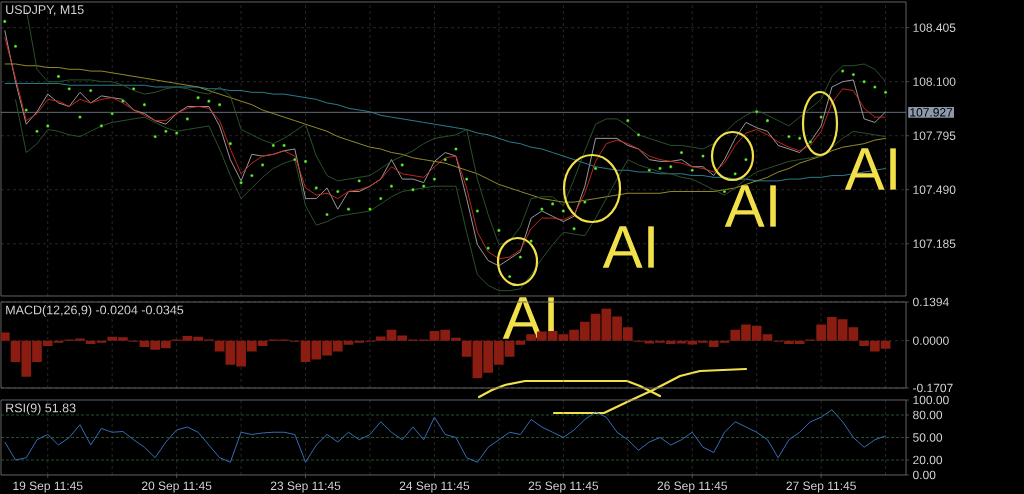  Describe the element at coordinates (305, 487) in the screenshot. I see `x-tick-label: 23 Sep 11:45` at that location.